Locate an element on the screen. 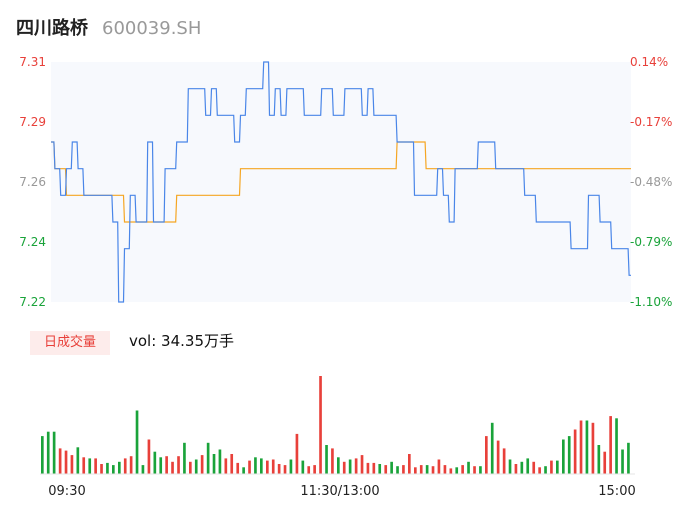 This screenshot has width=686, height=524. volume-badge: 日成交量 is located at coordinates (70, 343).